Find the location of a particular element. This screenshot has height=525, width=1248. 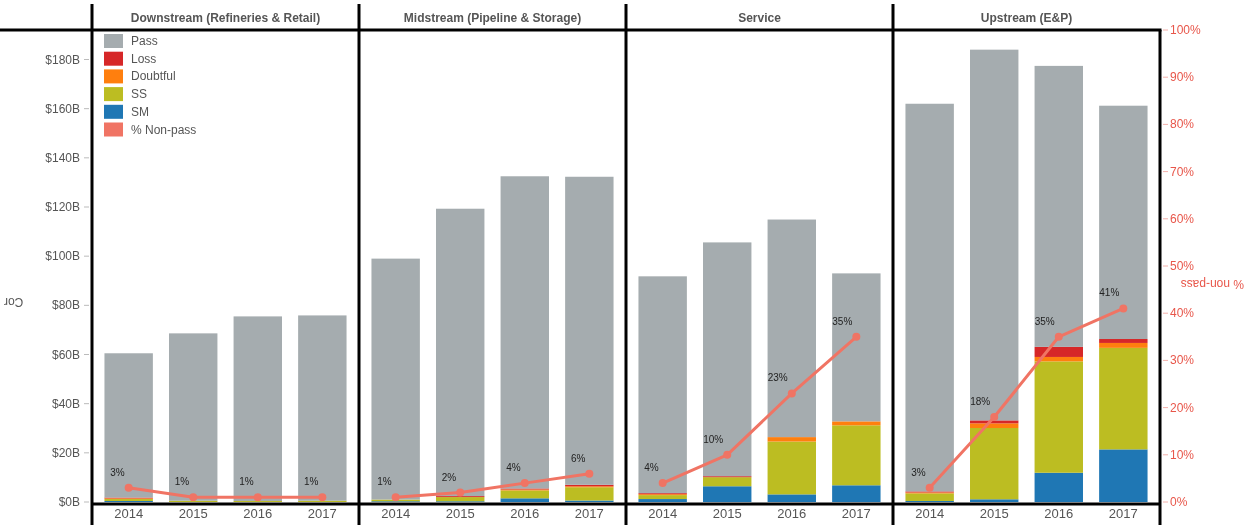

y-tick-label: $120B is located at coordinates (62, 207).